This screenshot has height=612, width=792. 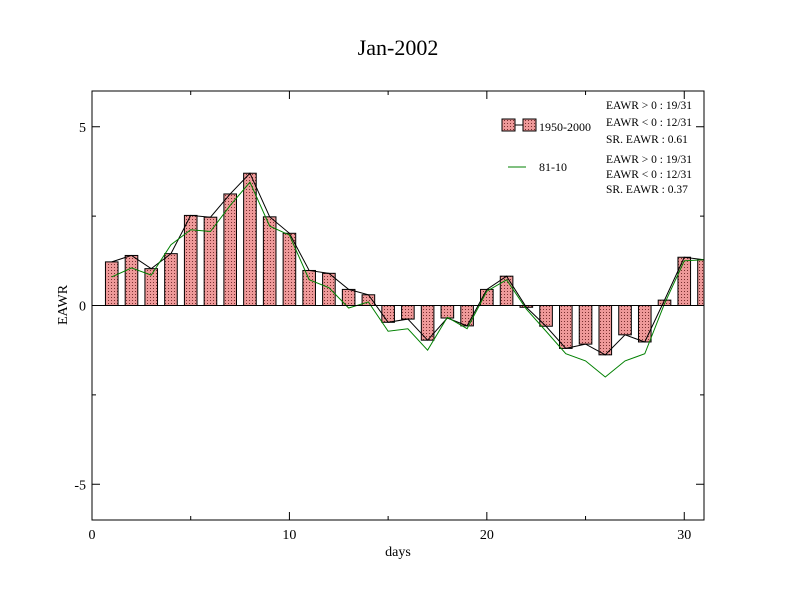 What do you see at coordinates (398, 552) in the screenshot?
I see `x-axis-label: days` at bounding box center [398, 552].